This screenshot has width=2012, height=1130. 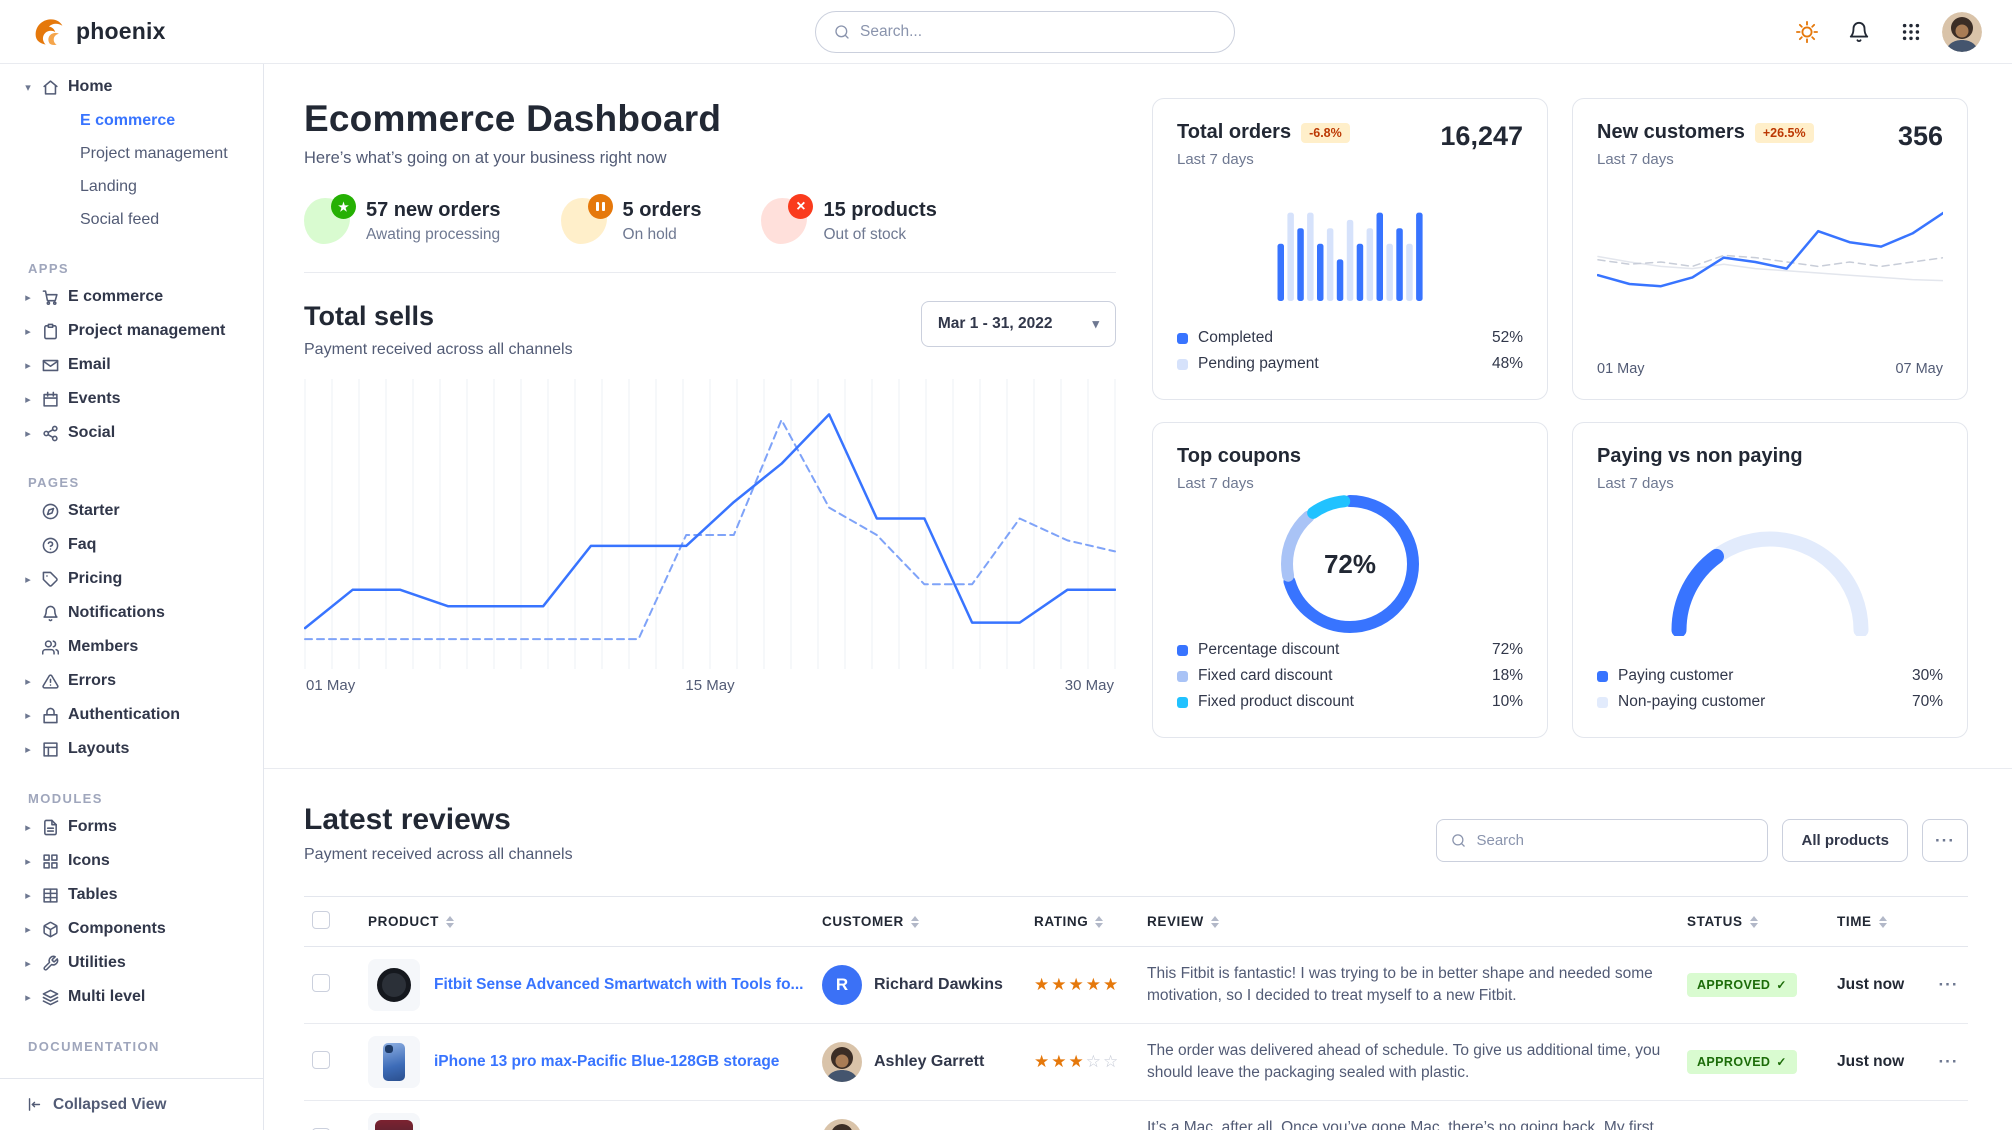 What do you see at coordinates (131, 1104) in the screenshot?
I see `collapsed-view-toggle: Collapsed View` at bounding box center [131, 1104].